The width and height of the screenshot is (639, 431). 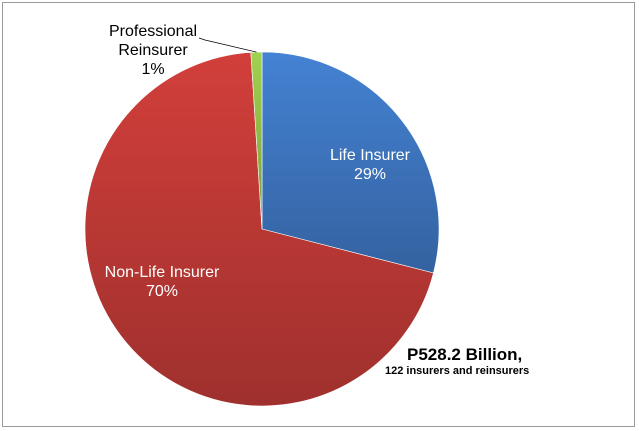 I want to click on total-value: P528.2 Billion,, so click(x=465, y=354).